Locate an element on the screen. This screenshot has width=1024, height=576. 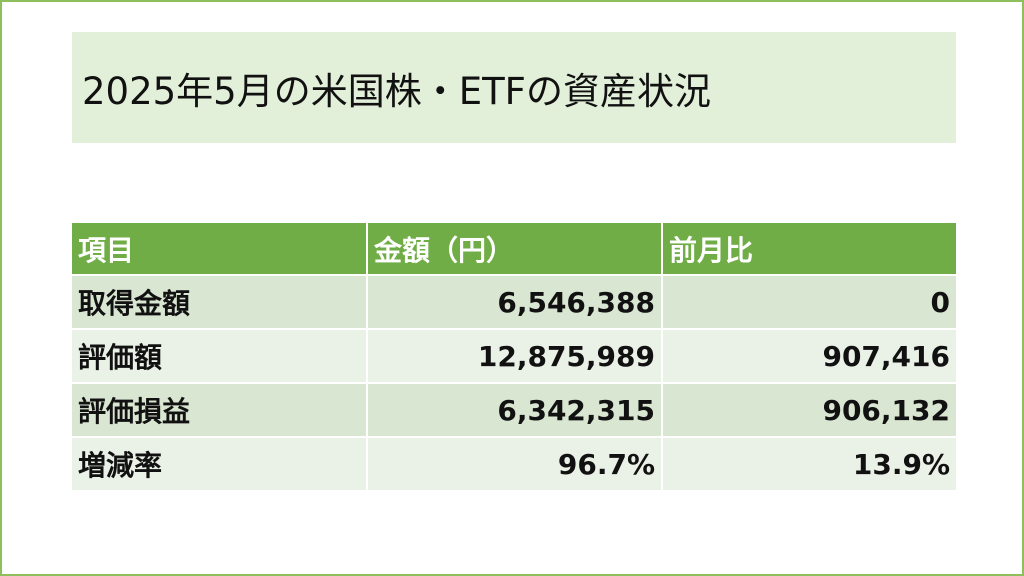
table-row: 取得金額 6,546,388 0 is located at coordinates (514, 302).